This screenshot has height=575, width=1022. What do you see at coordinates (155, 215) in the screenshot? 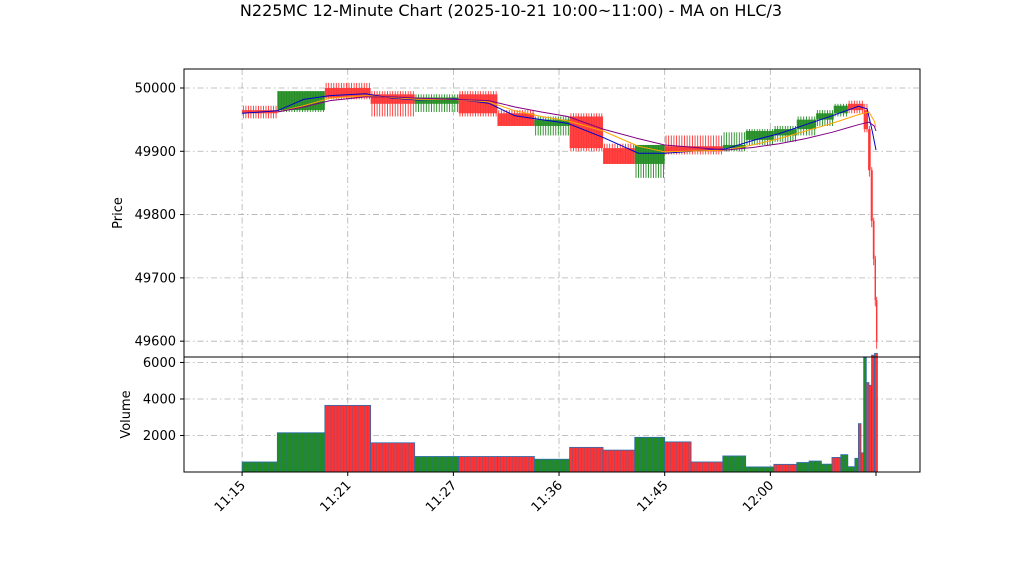
I see `price-y-tick-label: 49800` at bounding box center [155, 215].